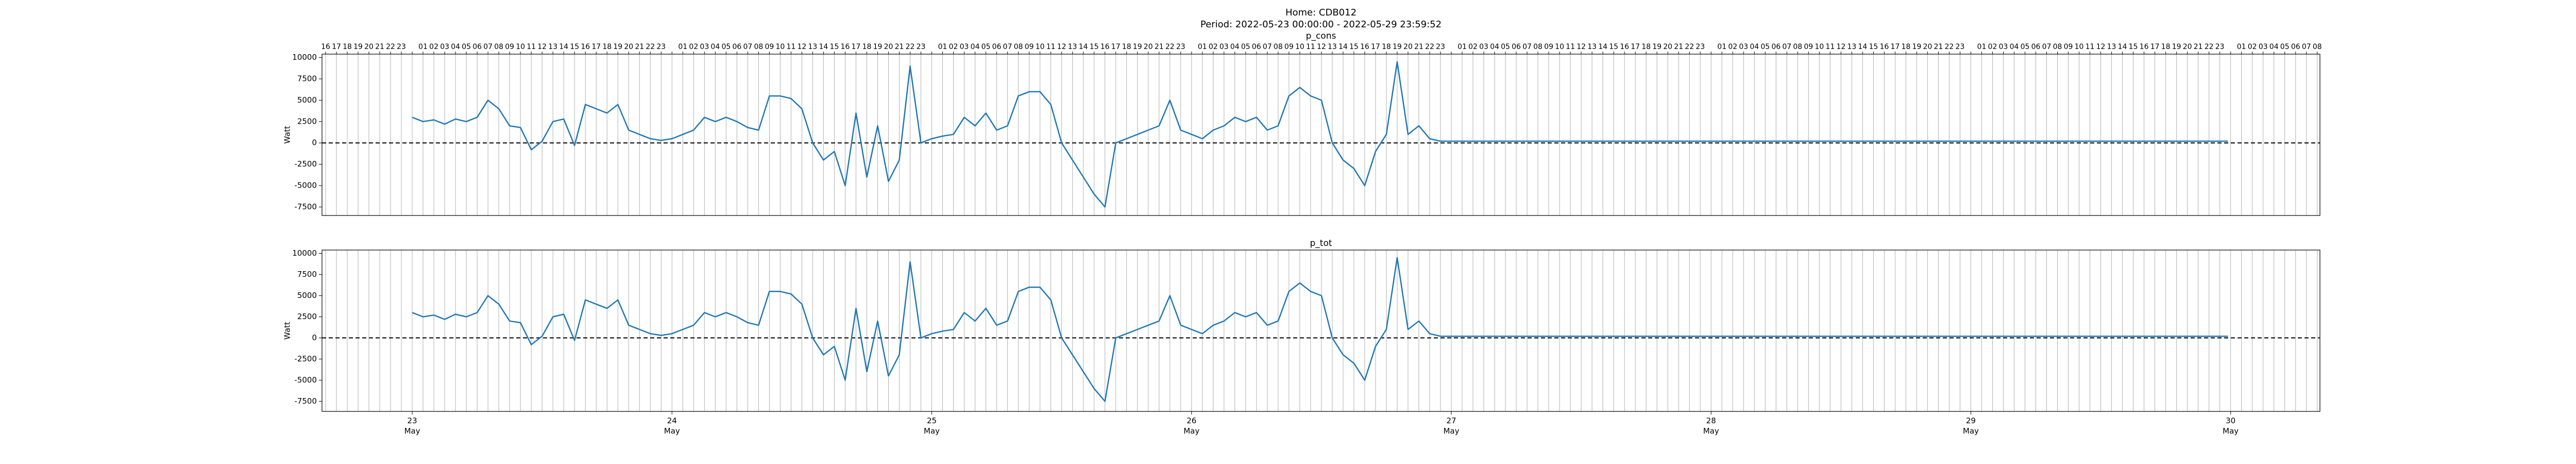 The height and width of the screenshot is (464, 2576). I want to click on x-tick-label: 24 May, so click(672, 426).